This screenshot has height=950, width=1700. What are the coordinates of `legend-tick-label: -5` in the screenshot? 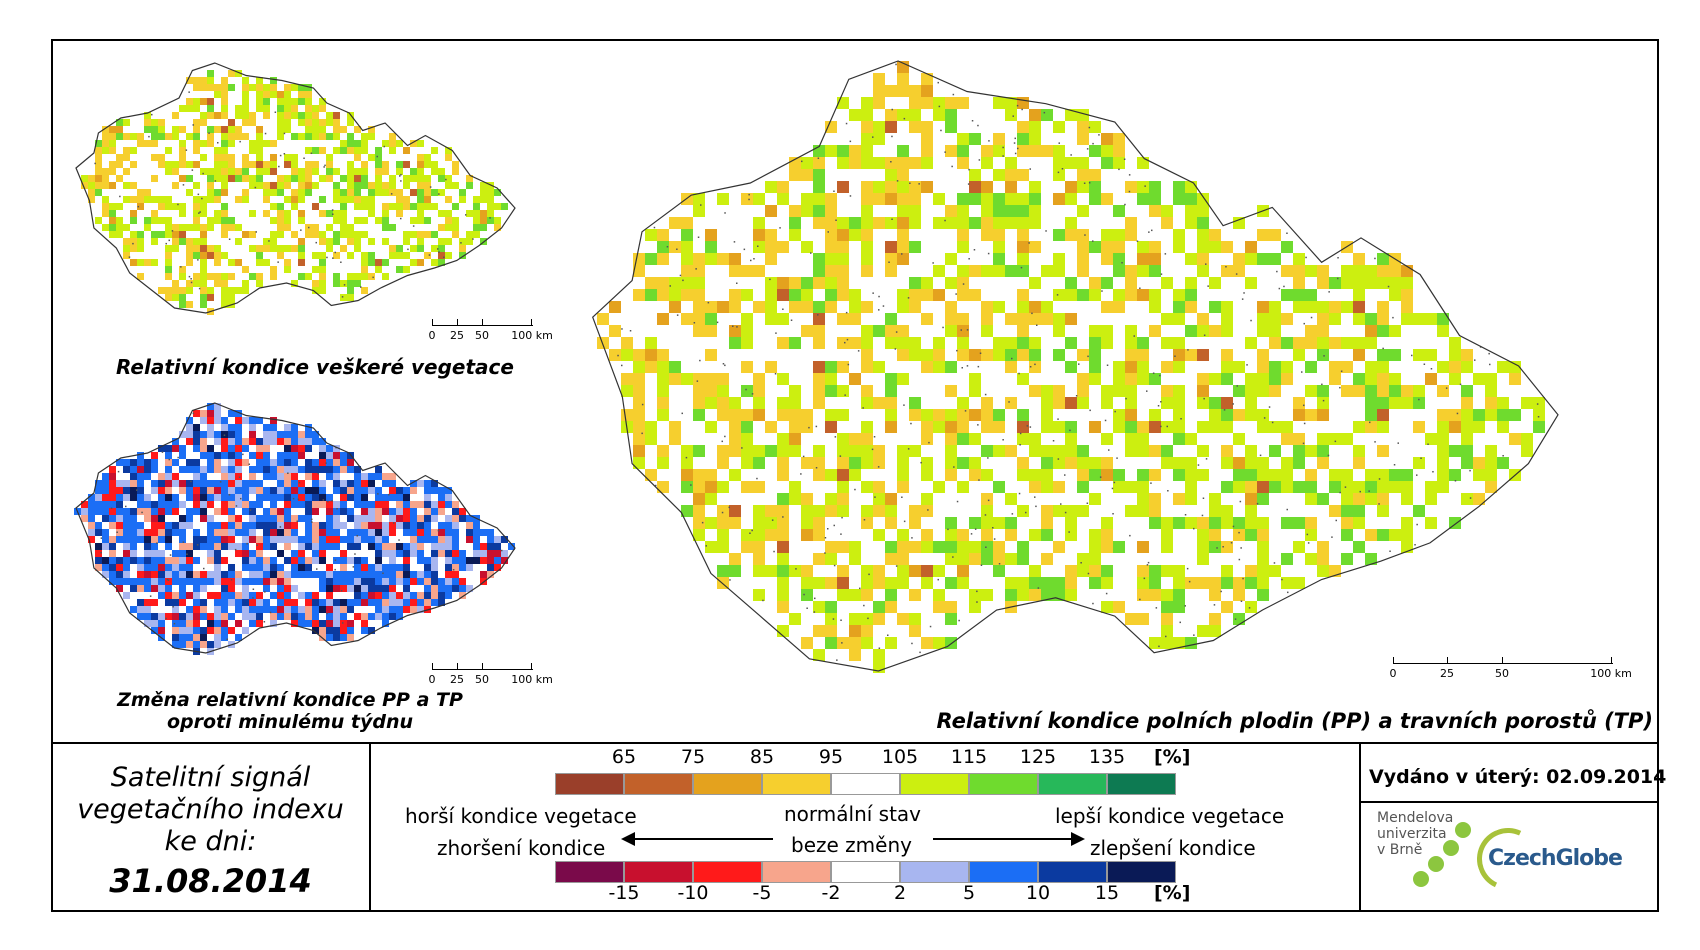 It's located at (762, 893).